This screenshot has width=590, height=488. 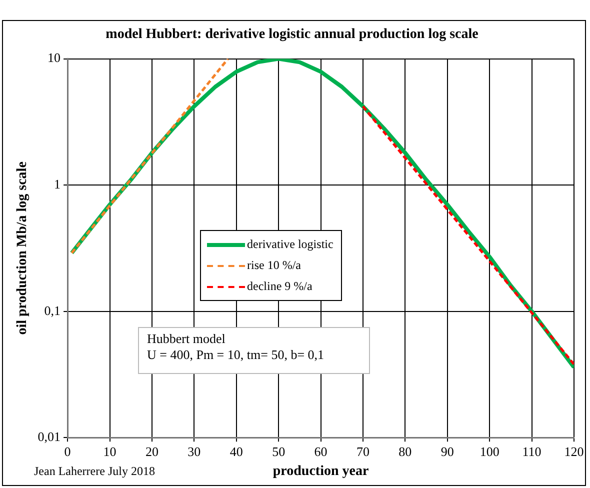 What do you see at coordinates (405, 451) in the screenshot?
I see `x-tick-label: 80` at bounding box center [405, 451].